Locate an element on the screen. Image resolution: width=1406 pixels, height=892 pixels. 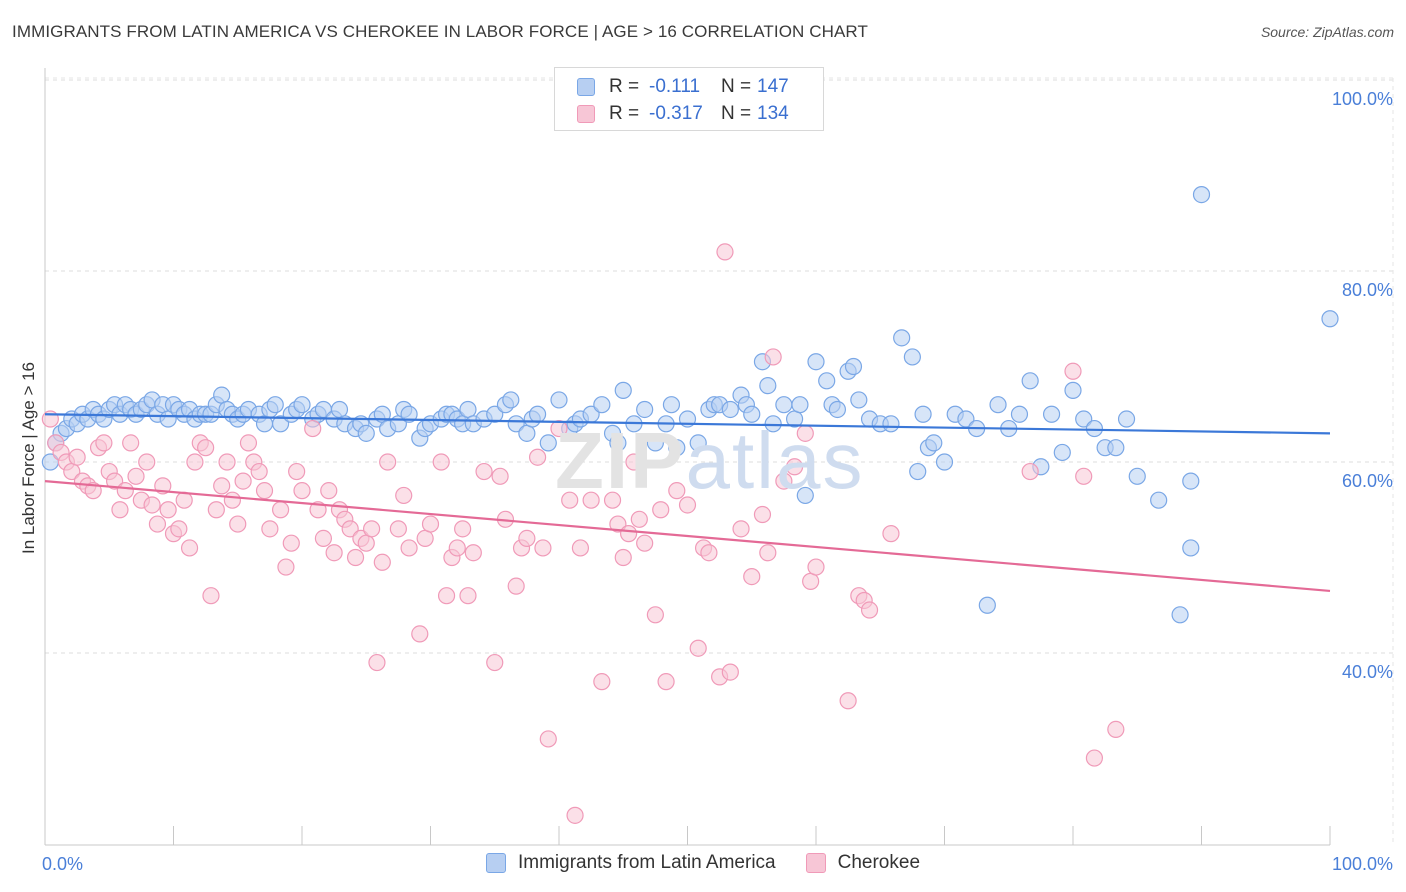
x-tick-label-max: 100.0% is located at coordinates (1362, 864).